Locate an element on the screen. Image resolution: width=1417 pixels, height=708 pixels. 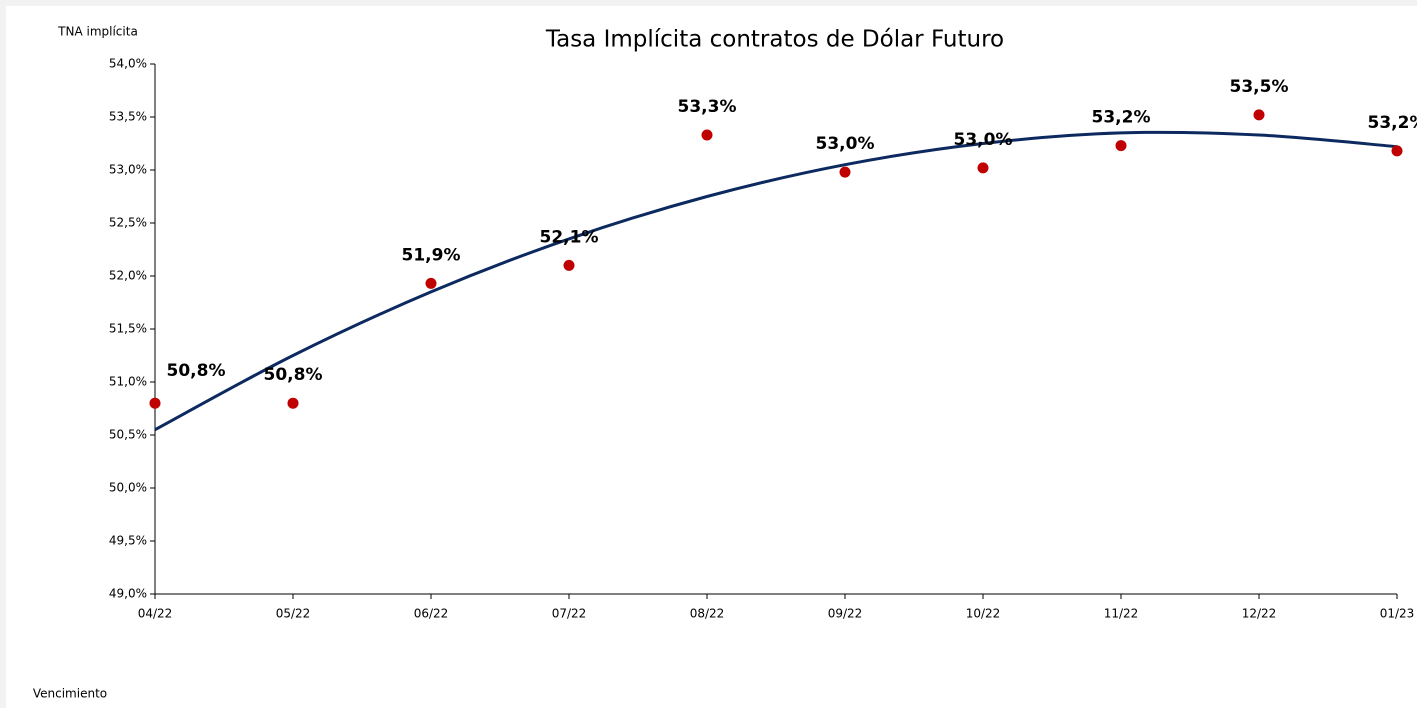
y-tick-label: 49,5% is located at coordinates (128, 541).